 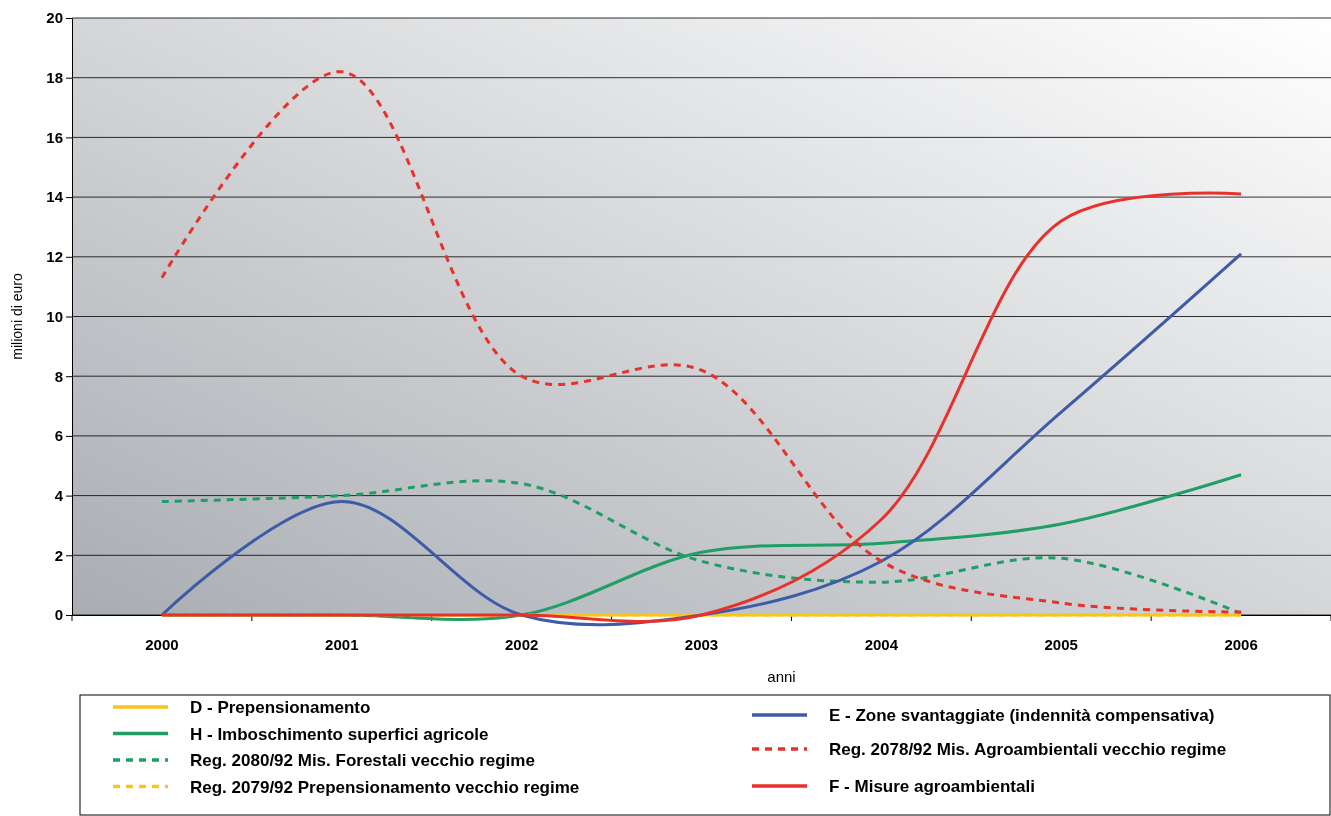 I want to click on y-tick-label: 20, so click(x=54, y=18).